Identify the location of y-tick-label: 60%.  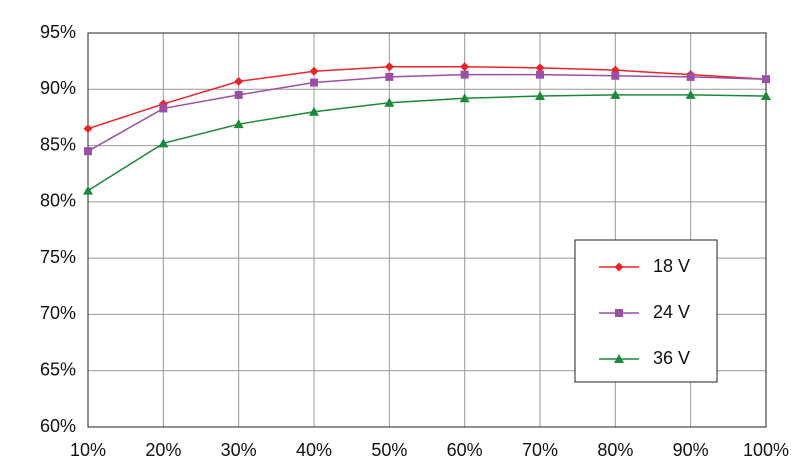
(58, 426).